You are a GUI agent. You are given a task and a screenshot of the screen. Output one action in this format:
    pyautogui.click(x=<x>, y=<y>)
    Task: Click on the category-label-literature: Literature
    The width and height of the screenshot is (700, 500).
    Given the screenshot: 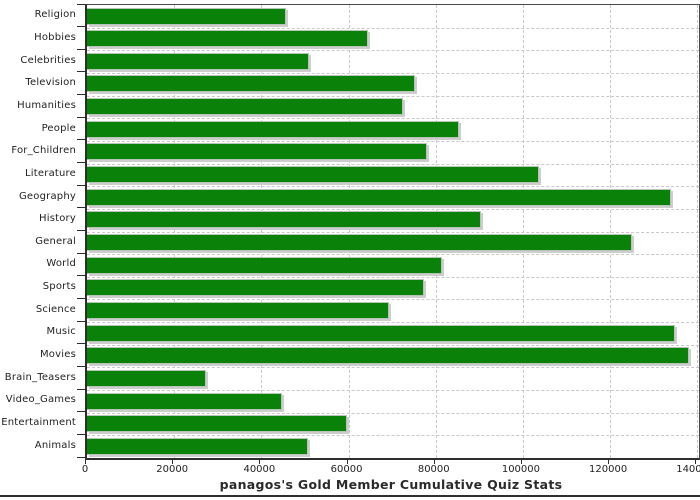 What is the action you would take?
    pyautogui.click(x=50, y=173)
    